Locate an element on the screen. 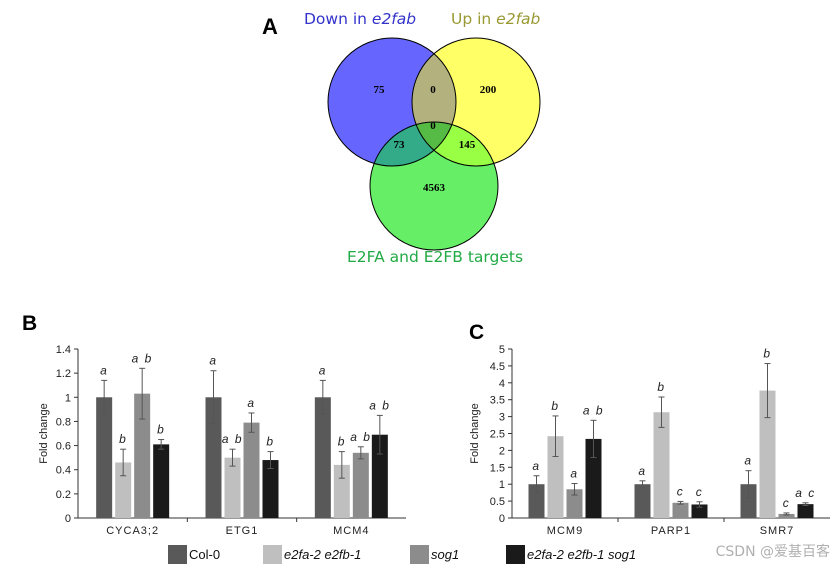  x-tick-label: SMR7 is located at coordinates (777, 531).